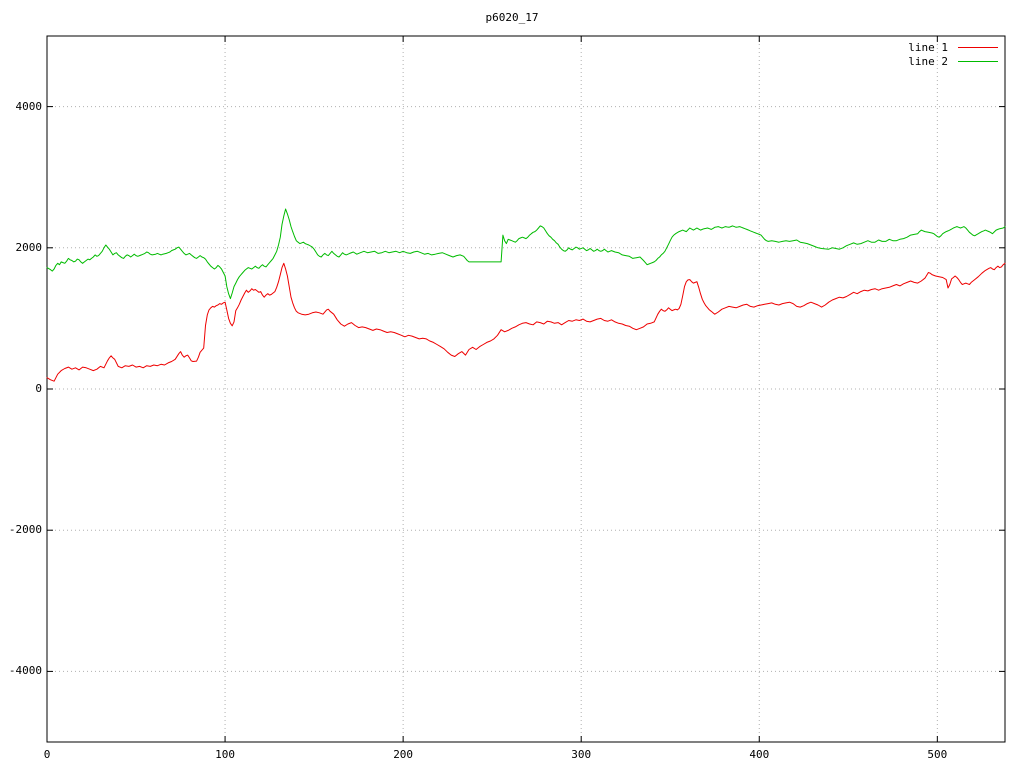  Describe the element at coordinates (953, 47) in the screenshot. I see `legend-item-line1: line 1` at that location.